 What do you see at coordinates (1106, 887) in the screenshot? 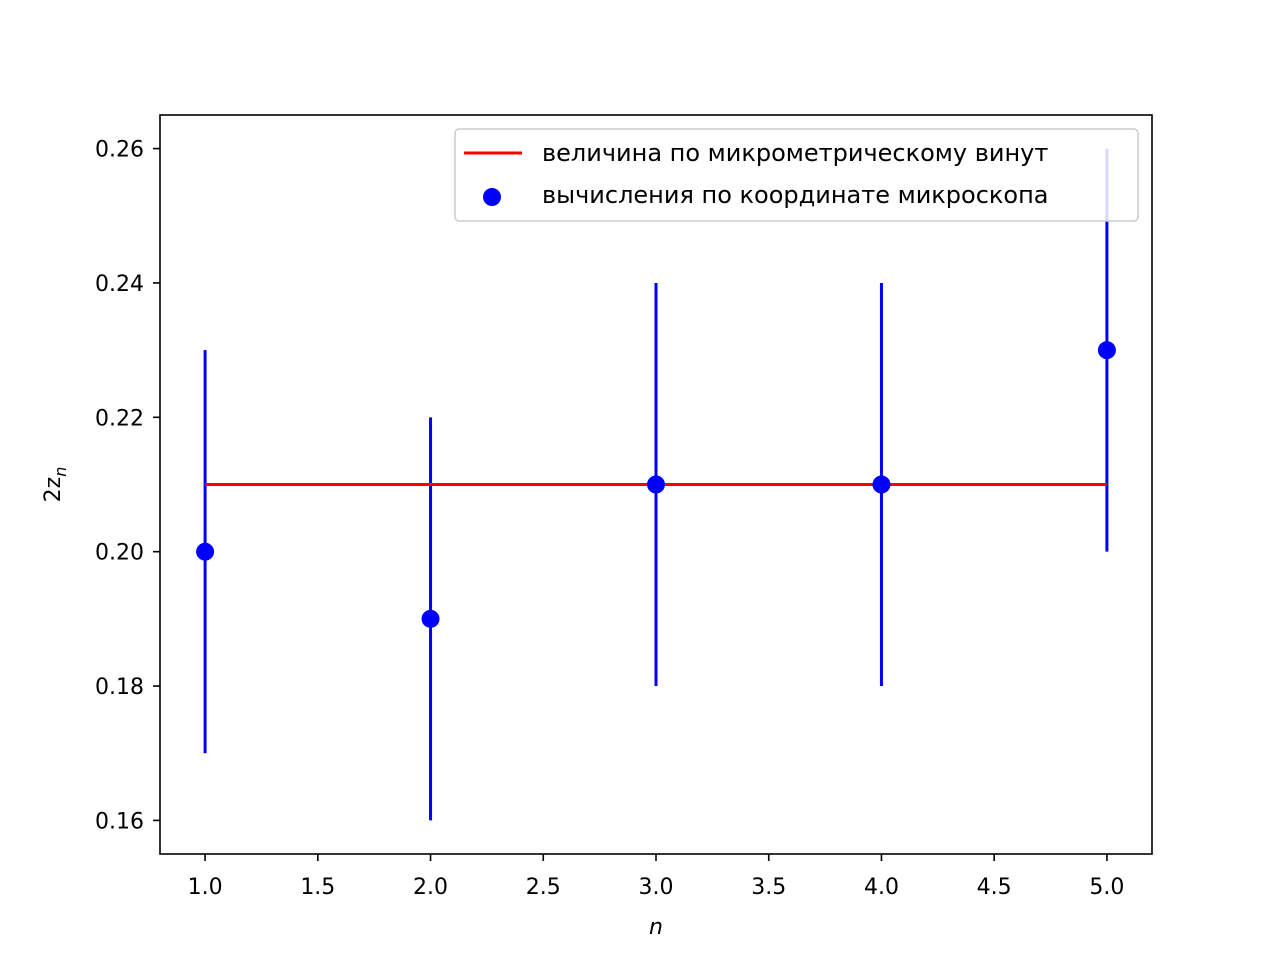
I see `x-tick-label-8: 5.0` at bounding box center [1106, 887].